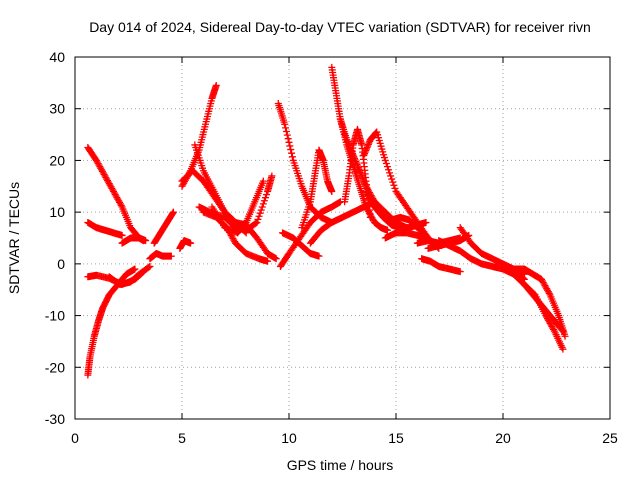 This screenshot has width=640, height=480. Describe the element at coordinates (289, 438) in the screenshot. I see `x-tick-label: 10` at that location.